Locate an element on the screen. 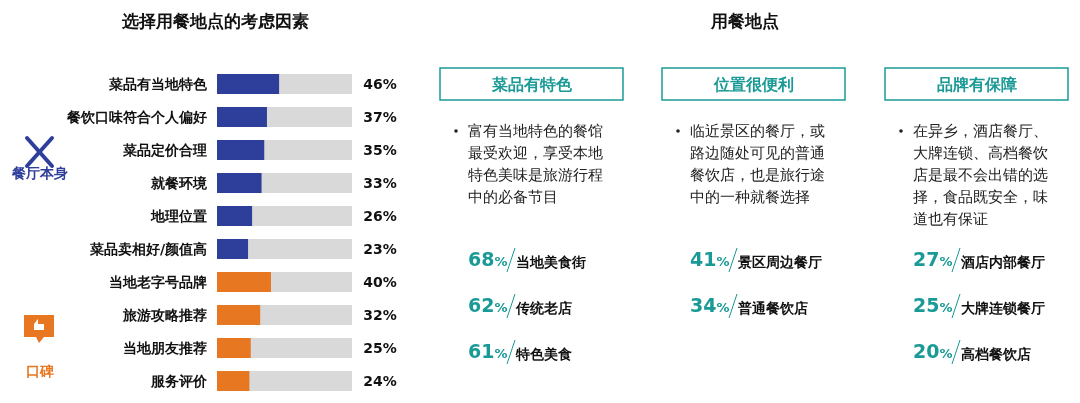 The image size is (1080, 403). y-tick-label: 菜品有当地特色 is located at coordinates (158, 84).